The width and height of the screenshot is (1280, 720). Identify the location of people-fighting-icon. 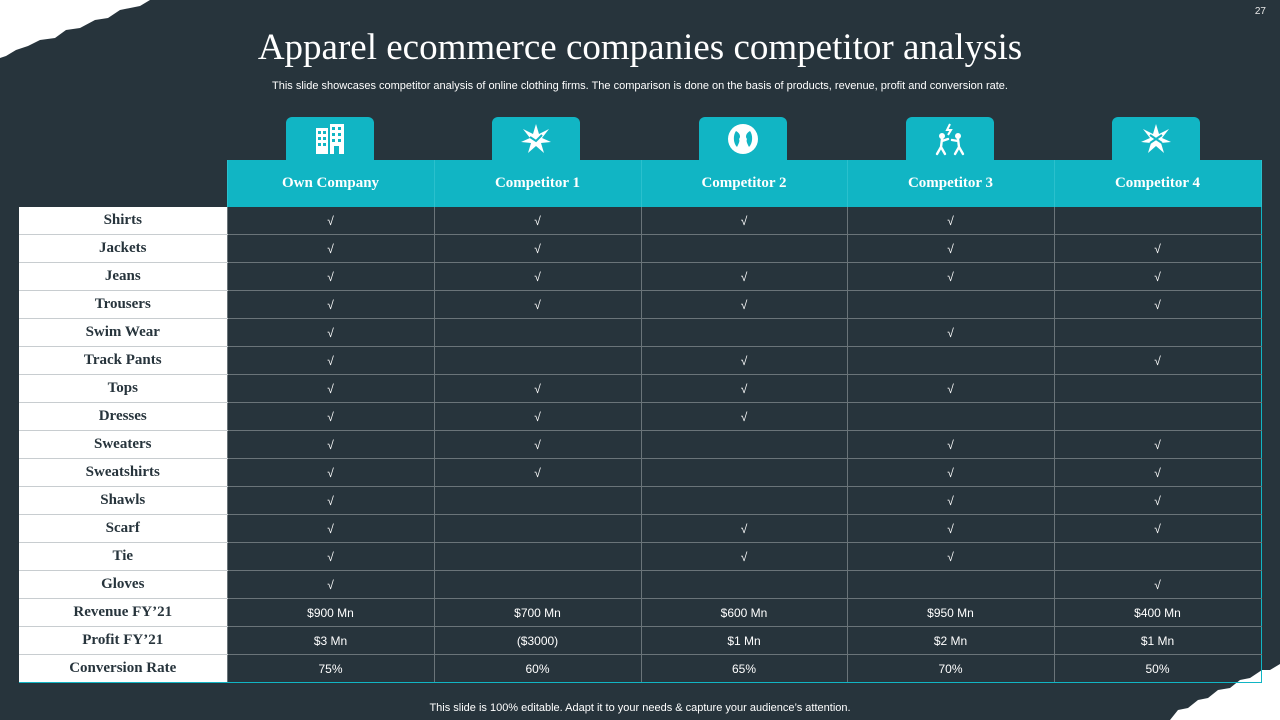
(950, 139).